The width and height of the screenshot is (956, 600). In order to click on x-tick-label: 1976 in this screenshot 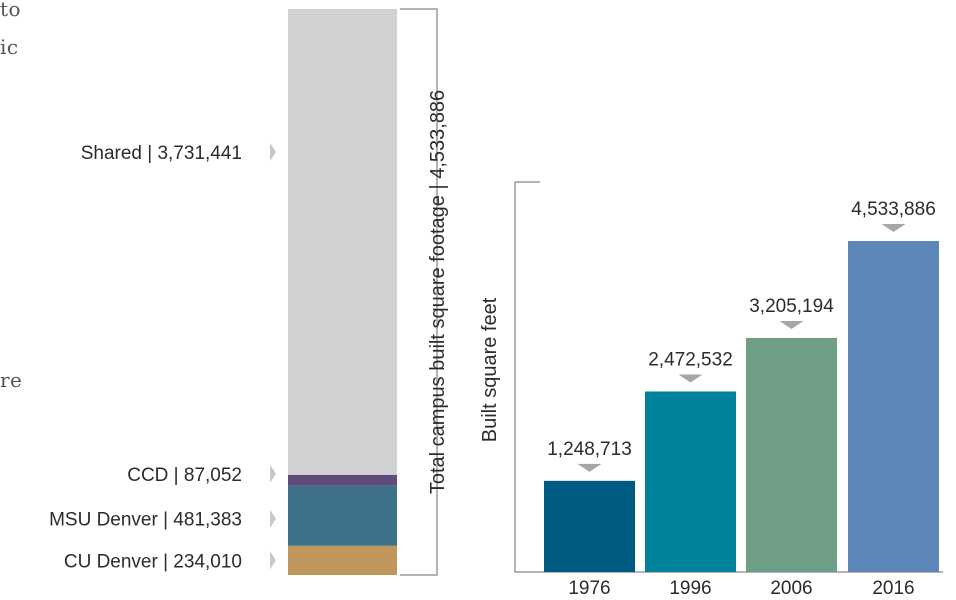, I will do `click(589, 588)`.